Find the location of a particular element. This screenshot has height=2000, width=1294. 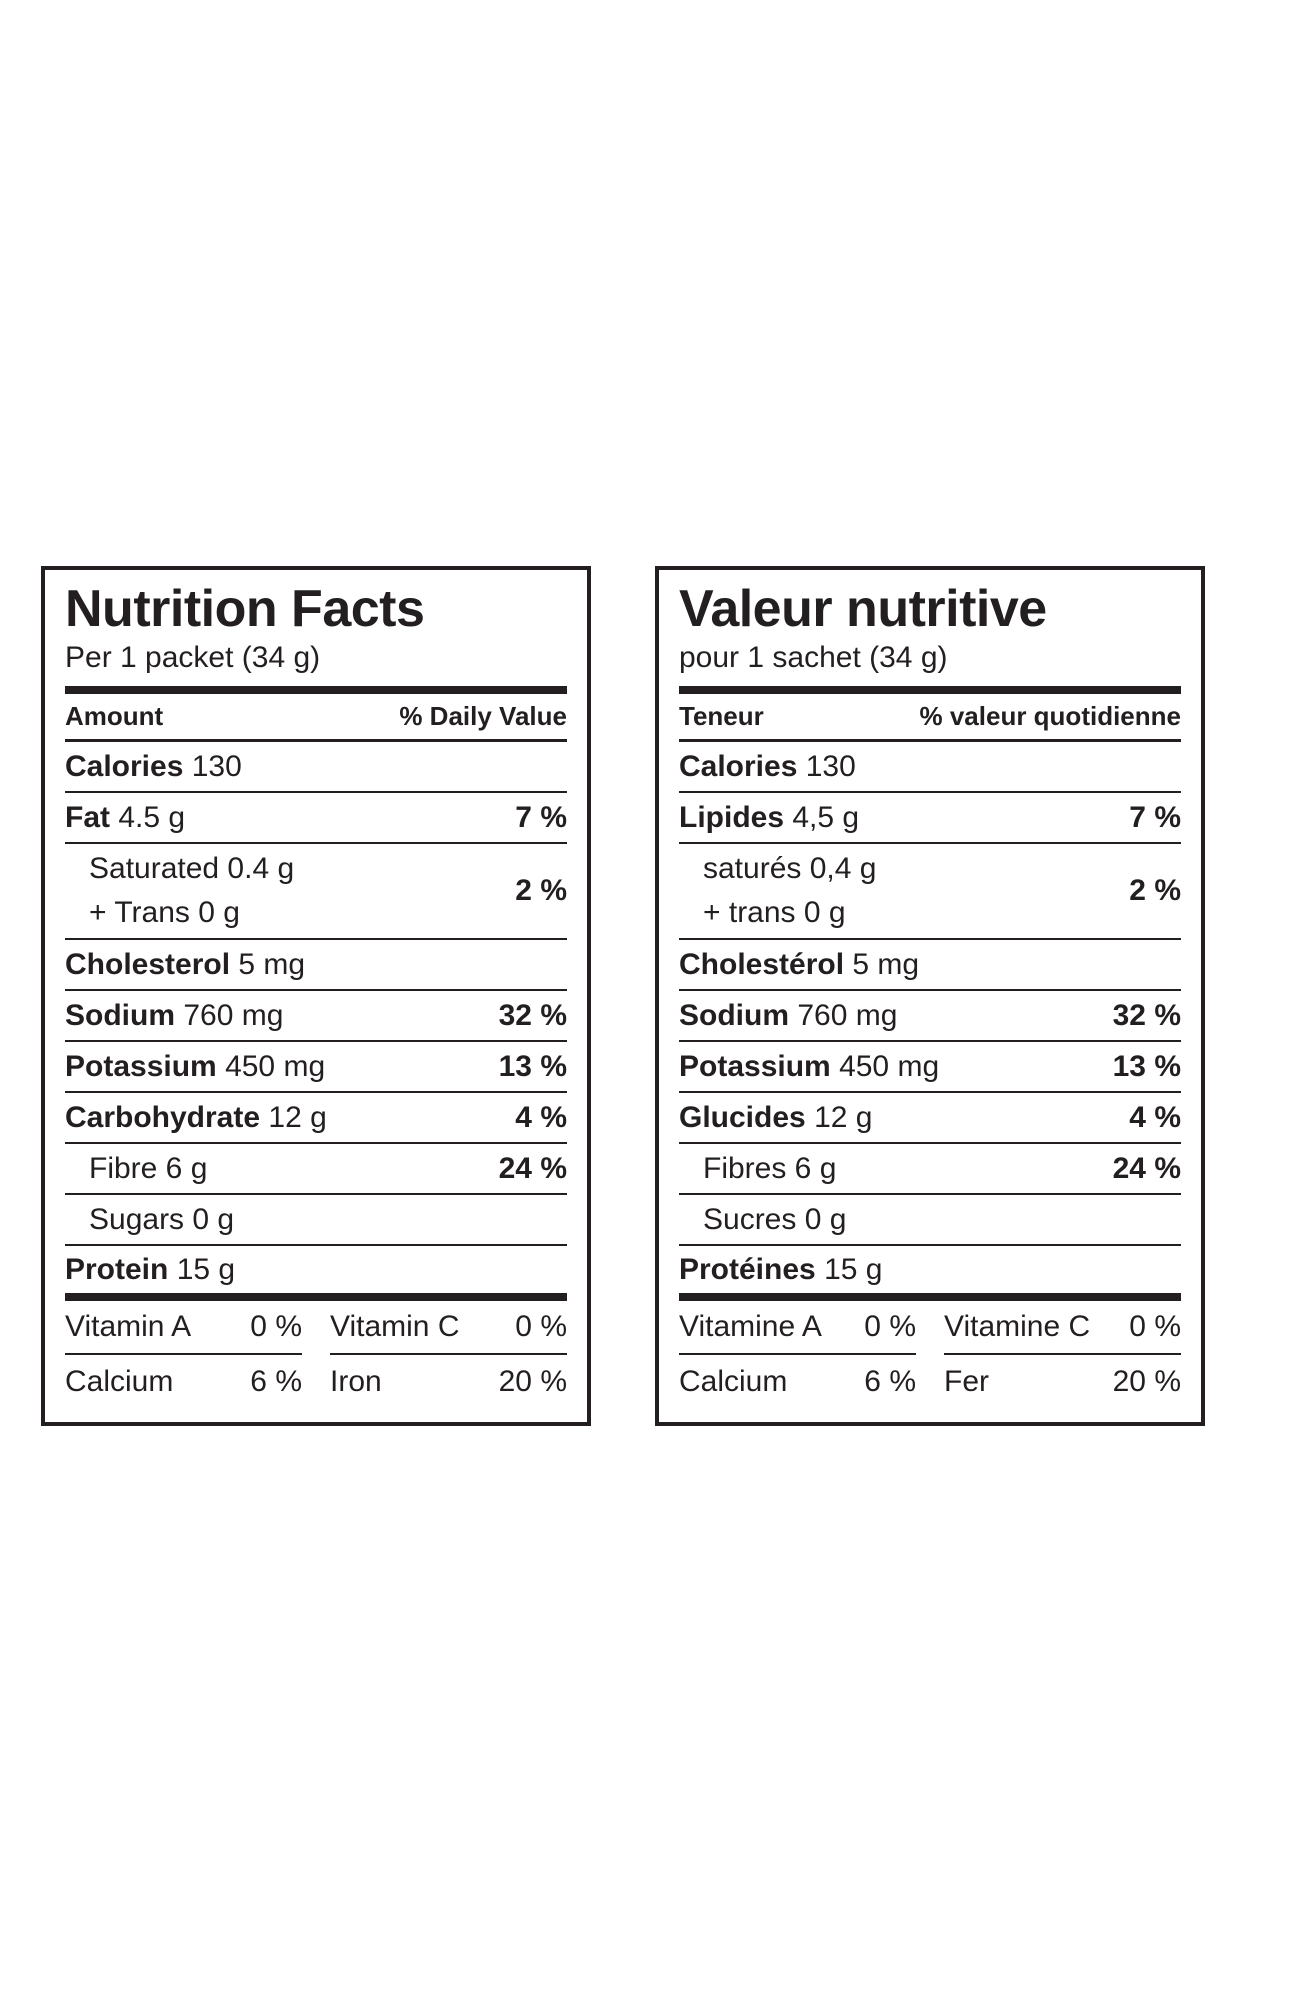

protein-label: Protein is located at coordinates (117, 1269).